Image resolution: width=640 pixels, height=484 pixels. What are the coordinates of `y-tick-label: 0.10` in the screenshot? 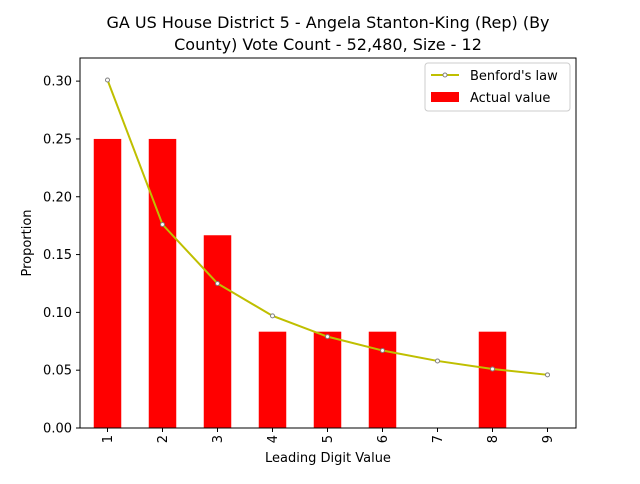 It's located at (57, 313).